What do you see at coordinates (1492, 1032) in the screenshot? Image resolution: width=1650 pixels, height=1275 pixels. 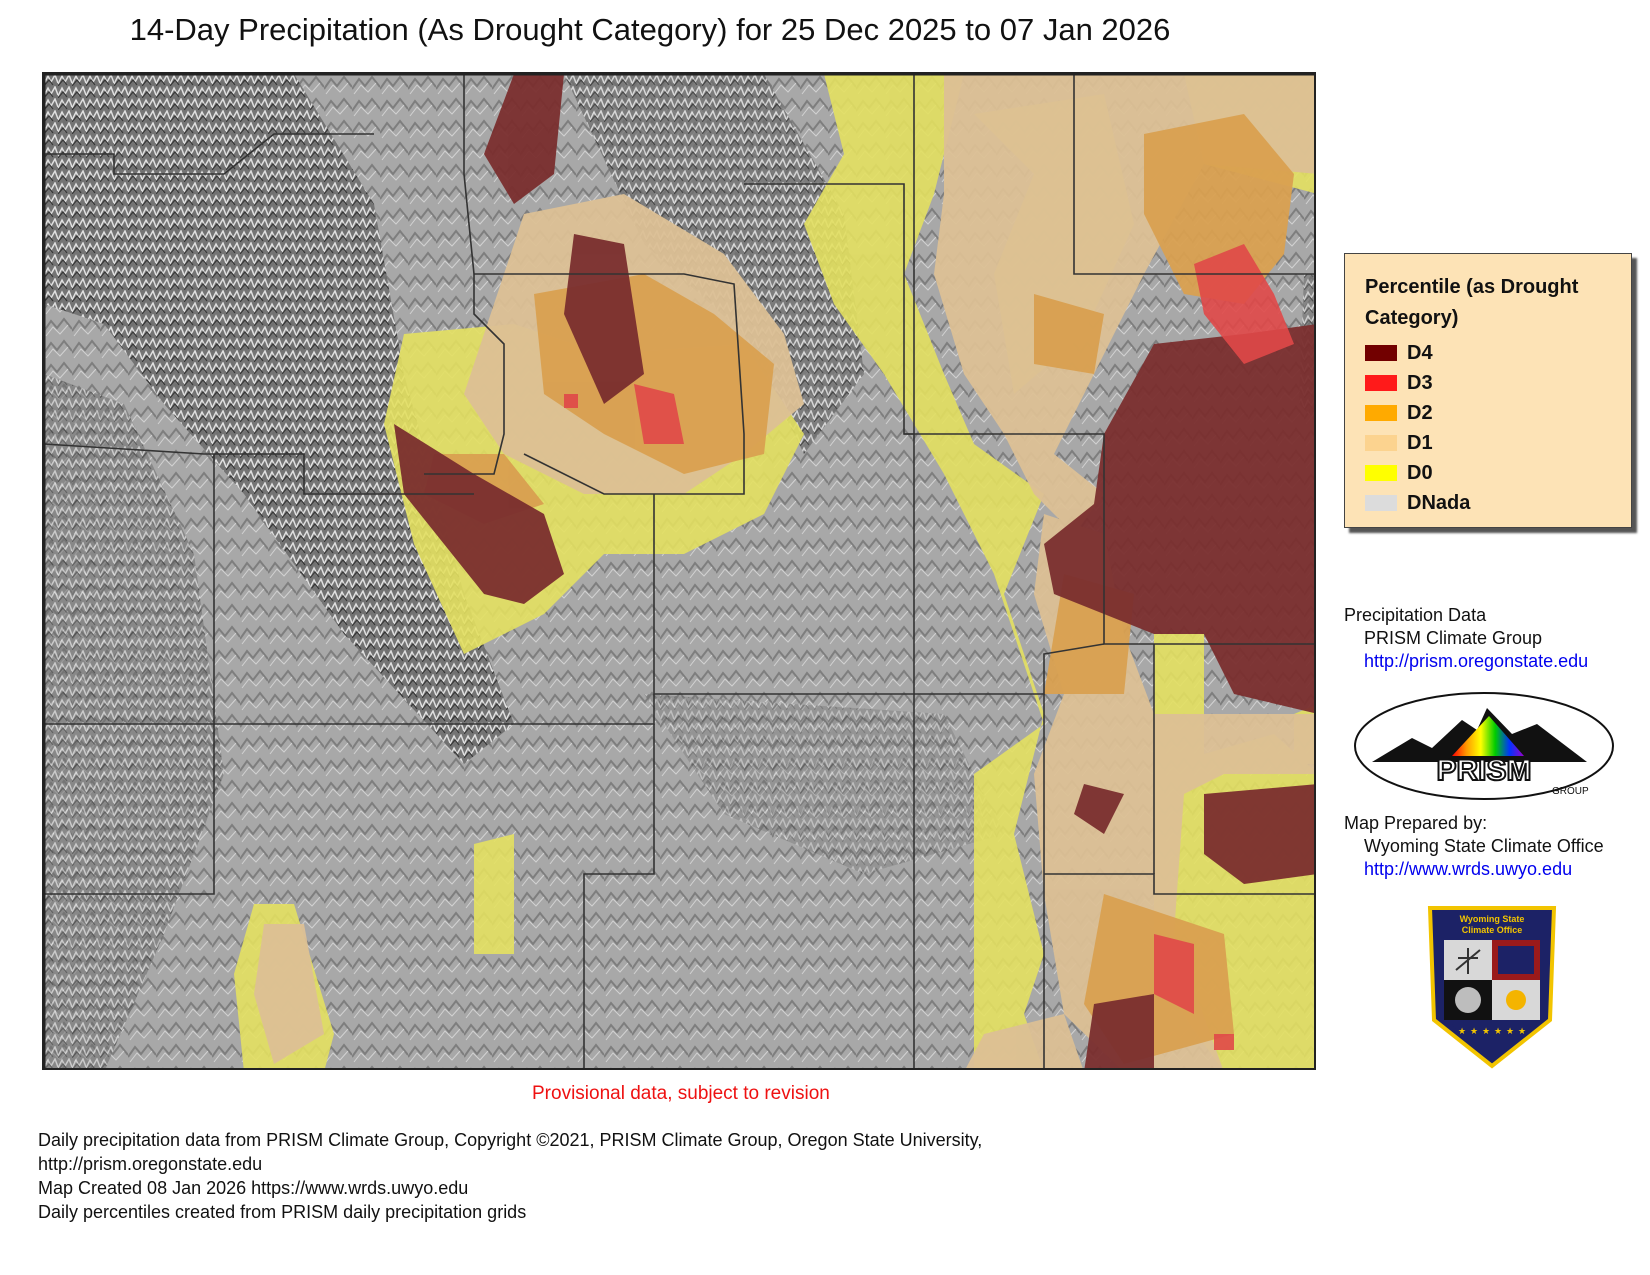 I see `stars-icon: ★ ★ ★ ★ ★ ★` at bounding box center [1492, 1032].